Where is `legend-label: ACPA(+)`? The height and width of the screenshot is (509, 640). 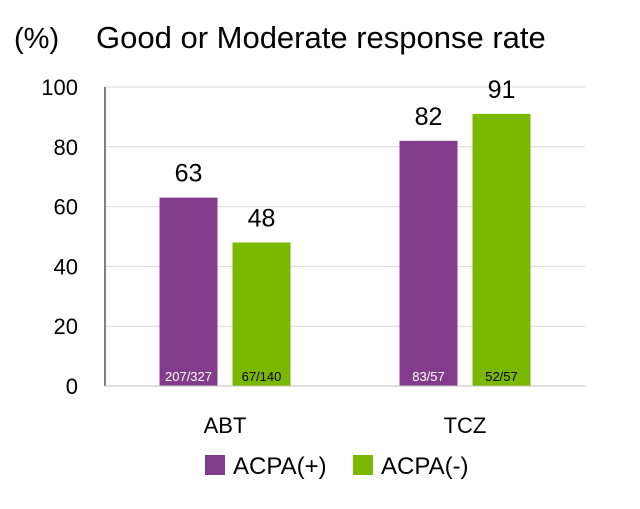
legend-label: ACPA(+) is located at coordinates (280, 466).